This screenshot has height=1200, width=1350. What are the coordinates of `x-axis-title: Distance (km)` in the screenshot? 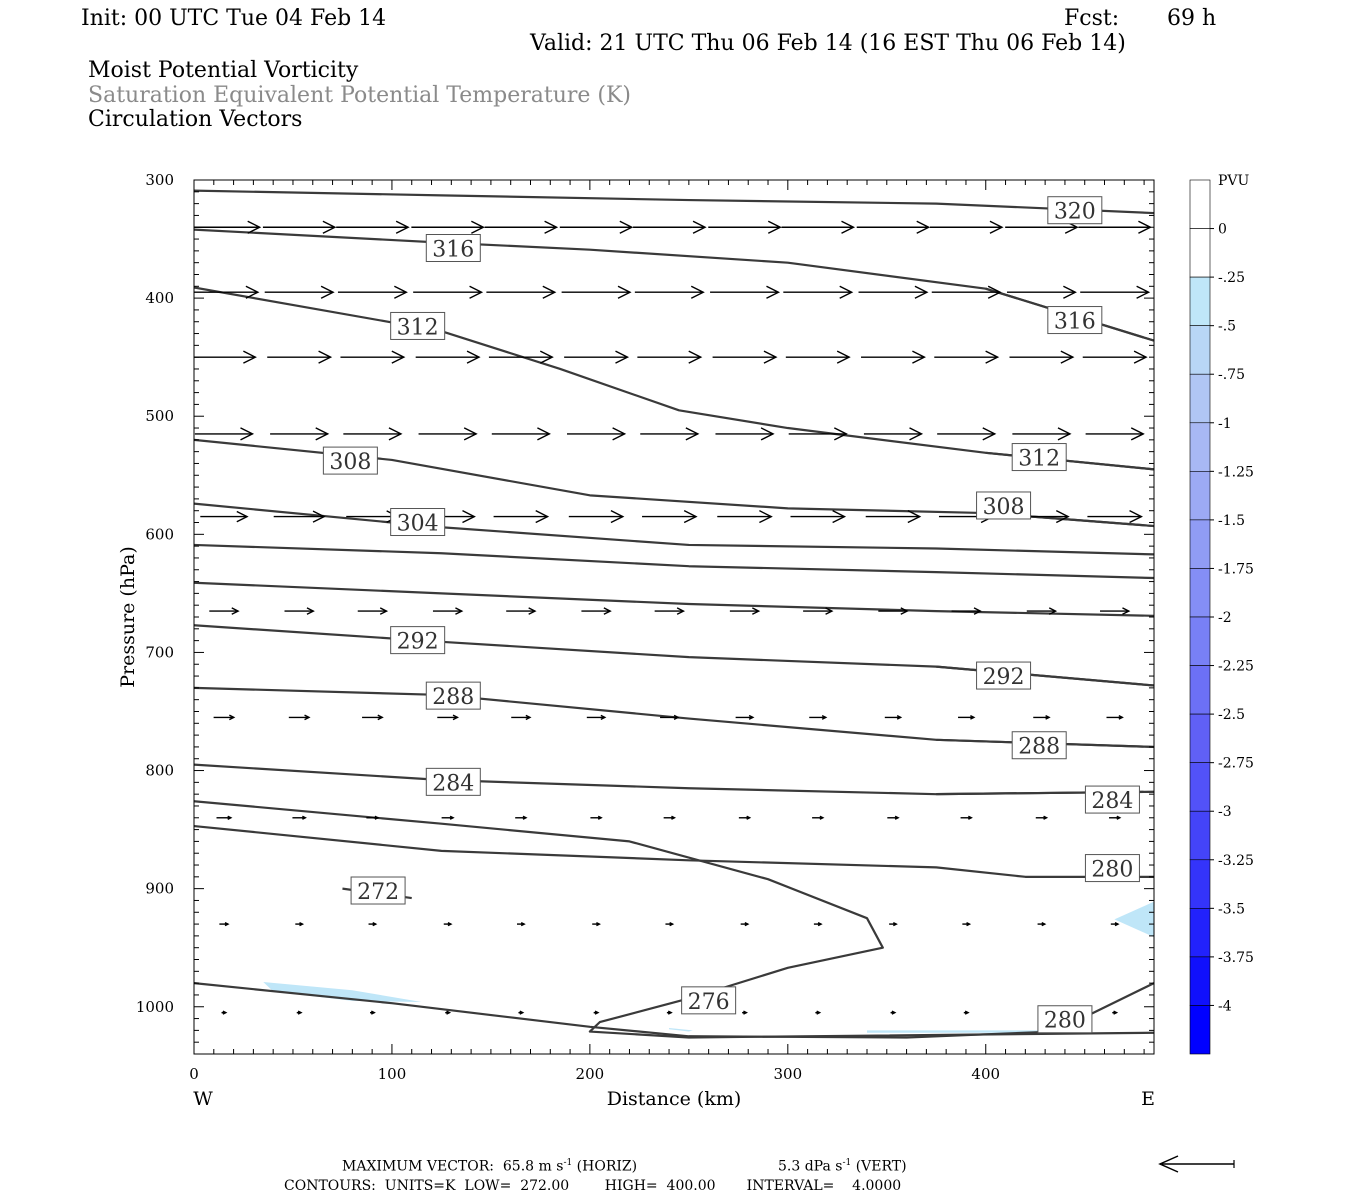 It's located at (674, 1099).